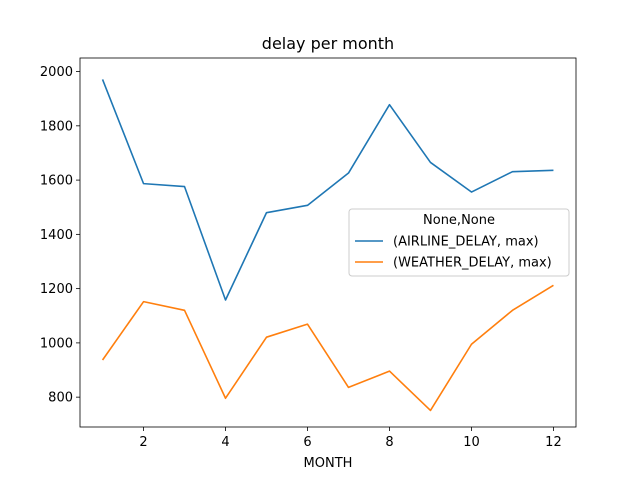 This screenshot has width=640, height=480. What do you see at coordinates (307, 442) in the screenshot?
I see `x-tick-label: 6` at bounding box center [307, 442].